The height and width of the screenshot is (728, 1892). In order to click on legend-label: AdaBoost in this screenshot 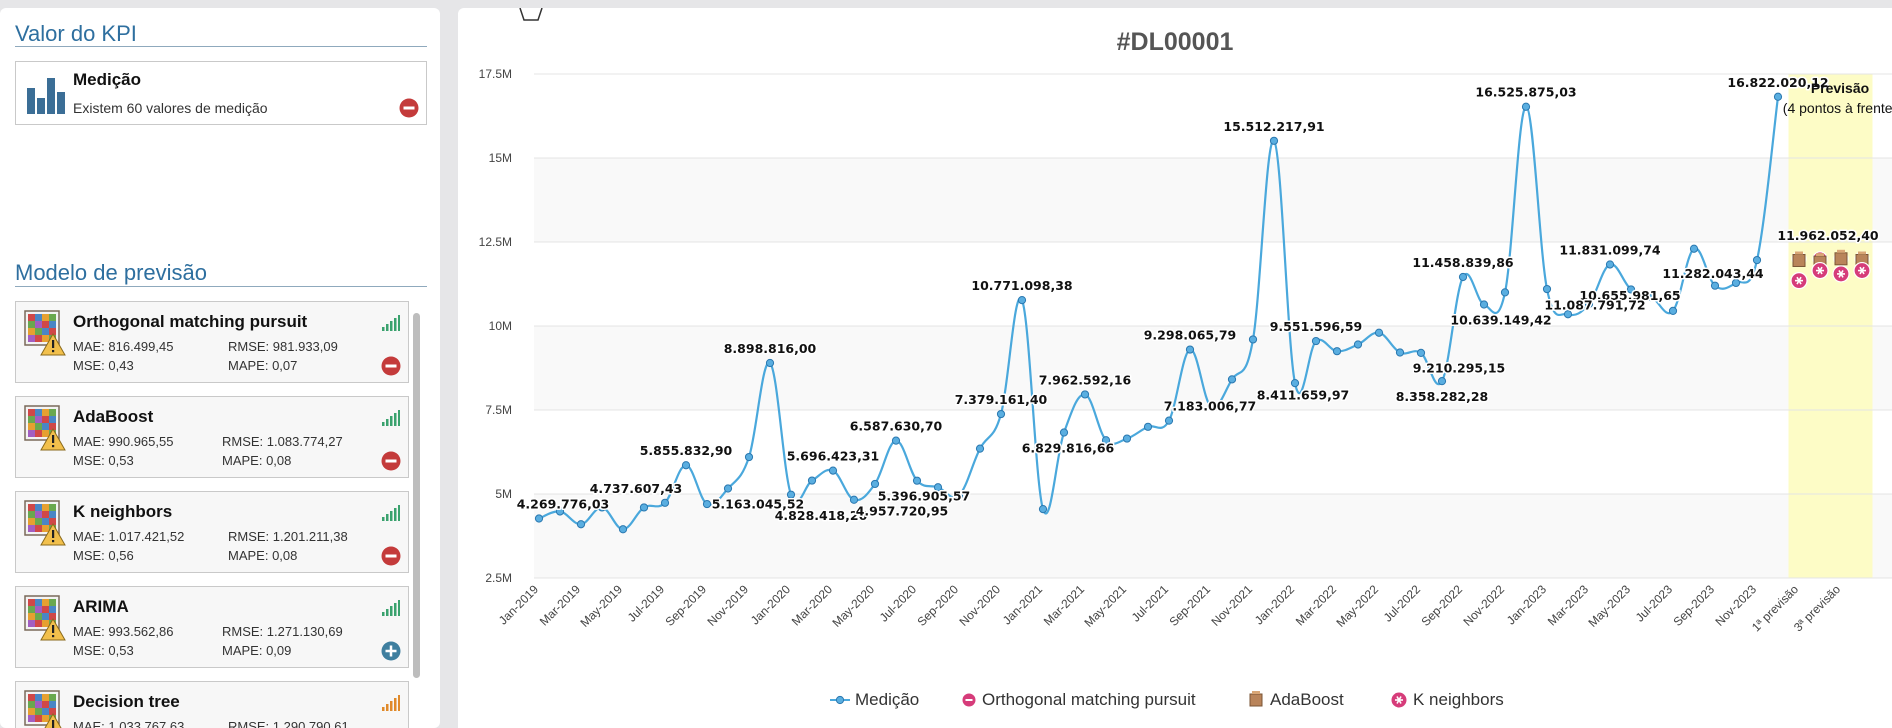, I will do `click(1307, 699)`.